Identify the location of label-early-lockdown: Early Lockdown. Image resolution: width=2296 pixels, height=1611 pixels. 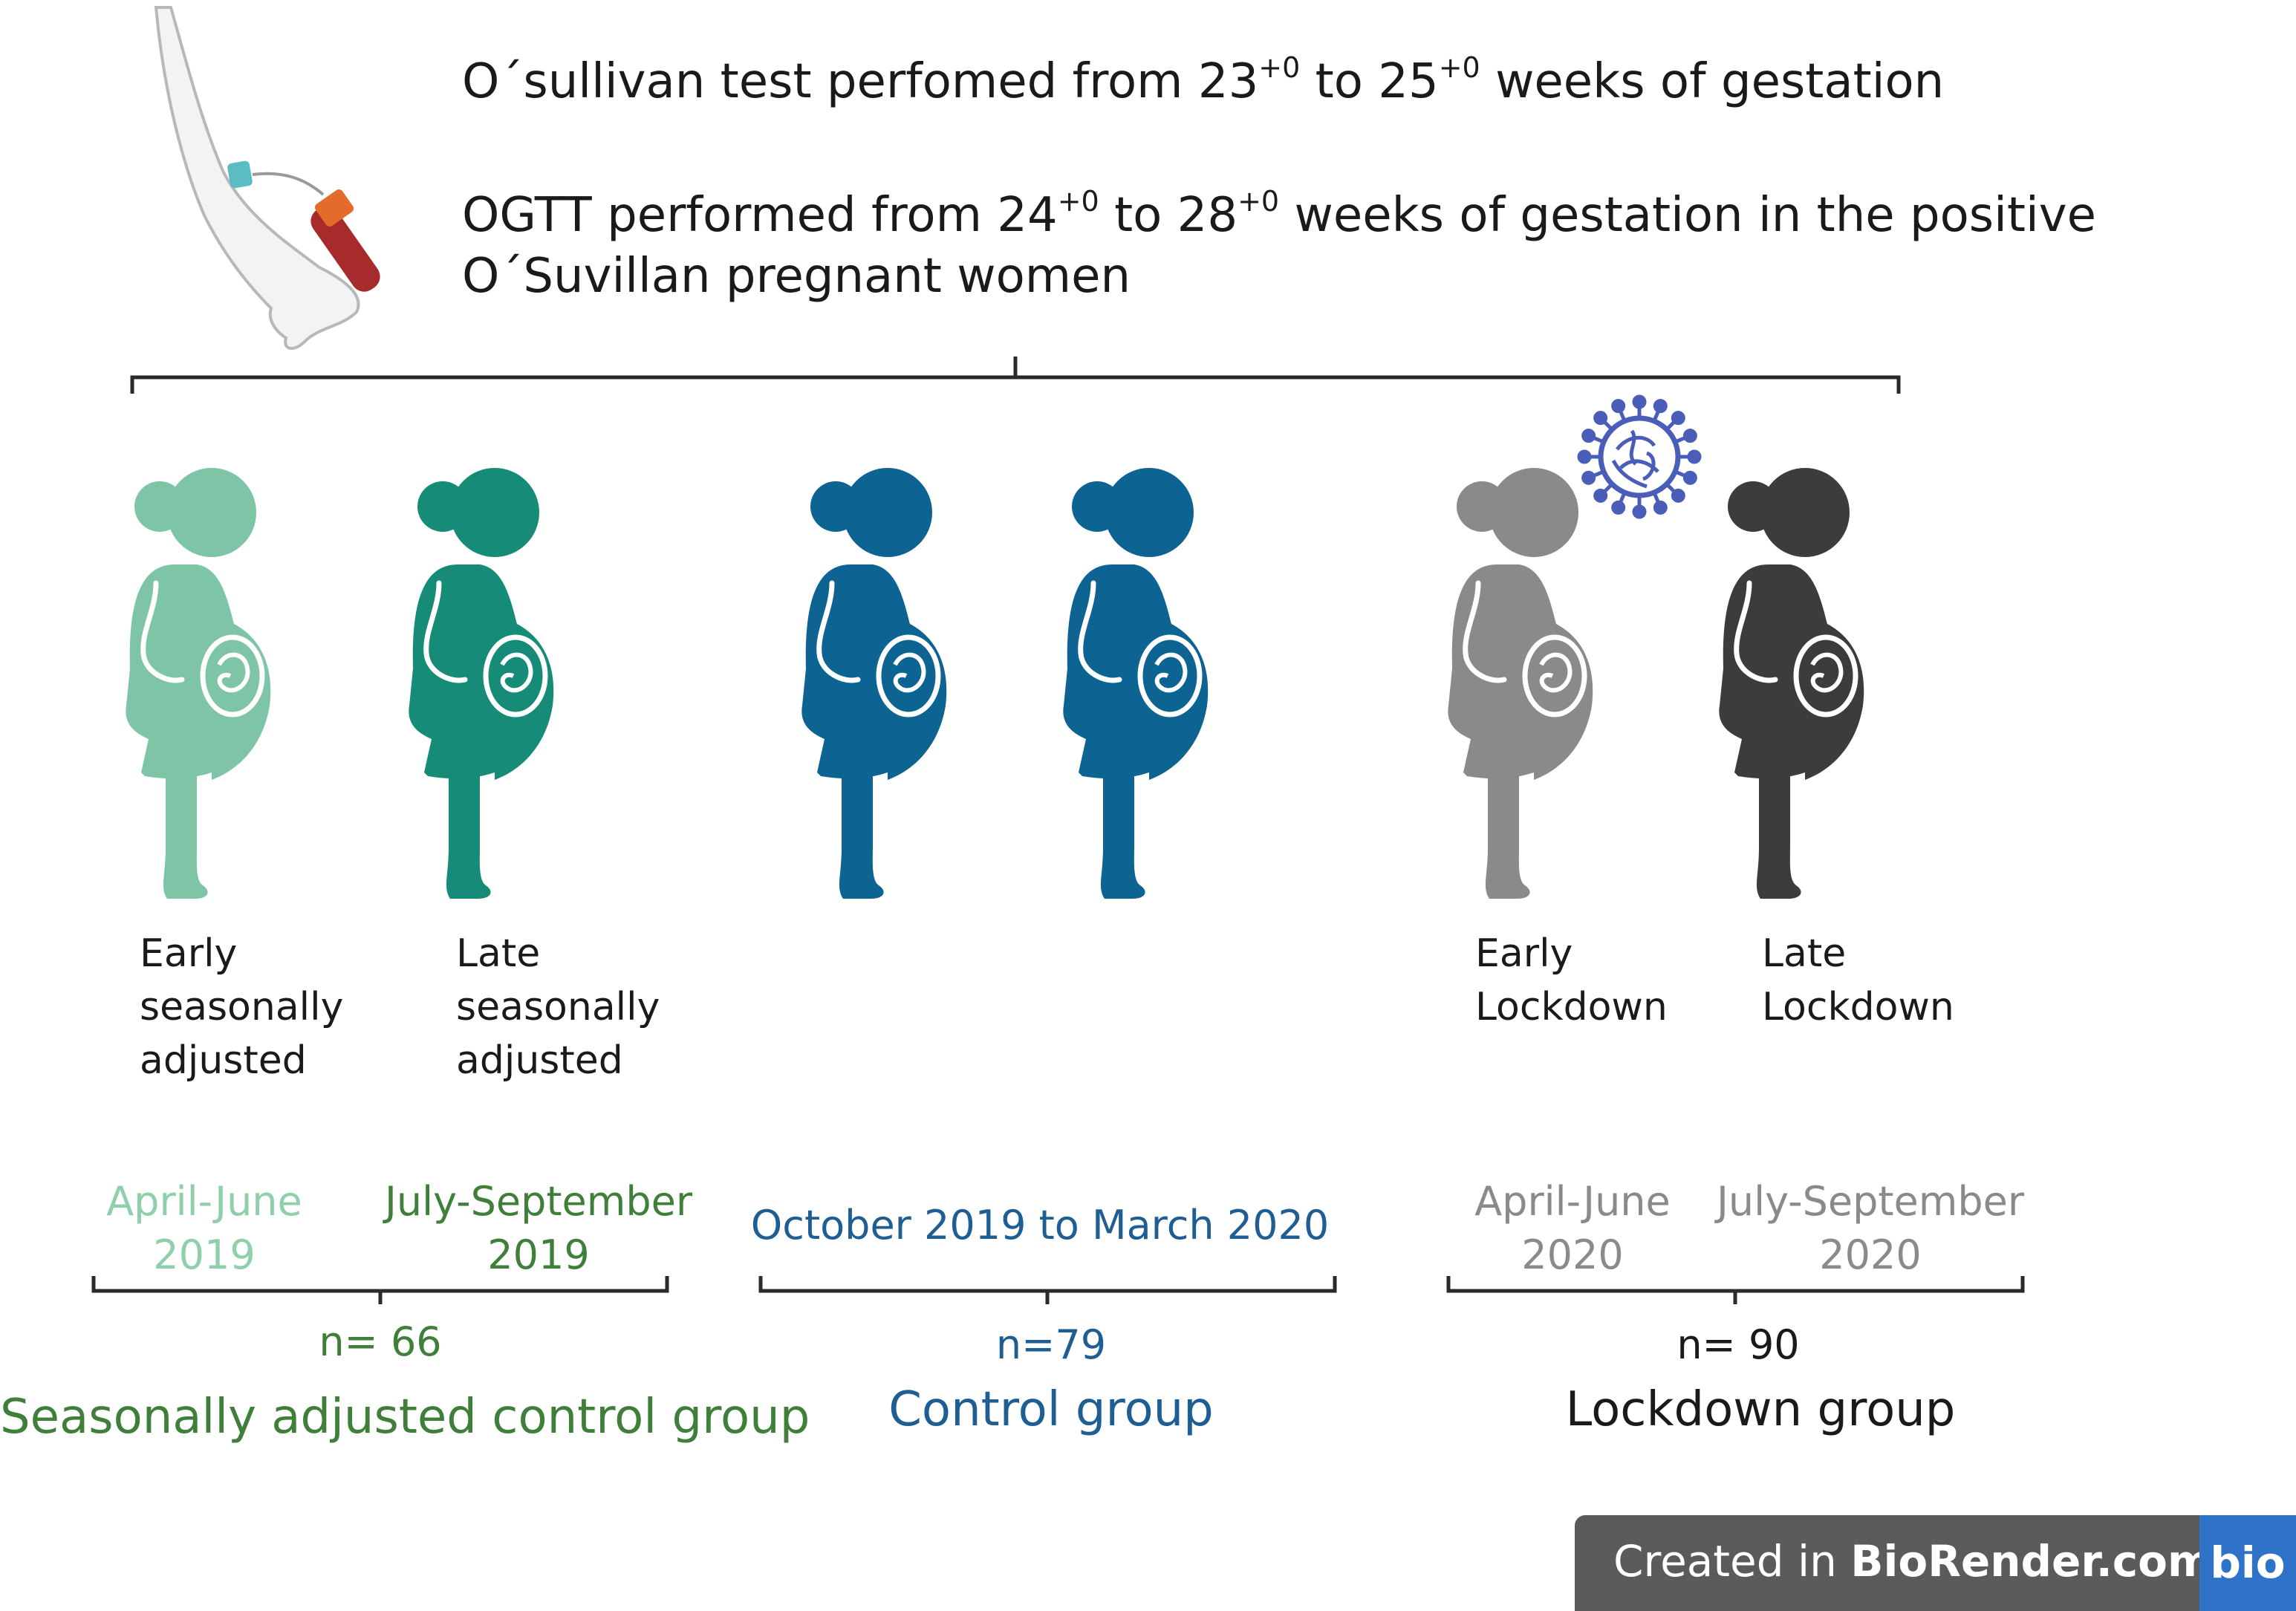
(1571, 980).